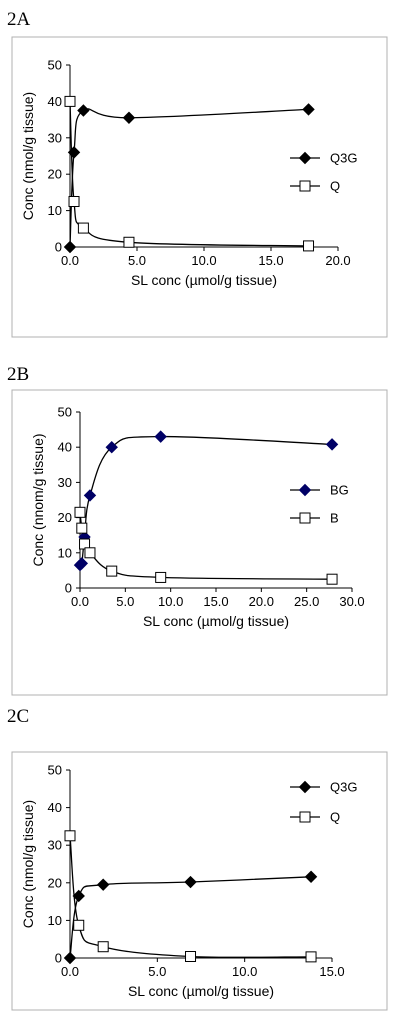 The image size is (400, 1024). I want to click on panel-label-2c: 2C, so click(18, 716).